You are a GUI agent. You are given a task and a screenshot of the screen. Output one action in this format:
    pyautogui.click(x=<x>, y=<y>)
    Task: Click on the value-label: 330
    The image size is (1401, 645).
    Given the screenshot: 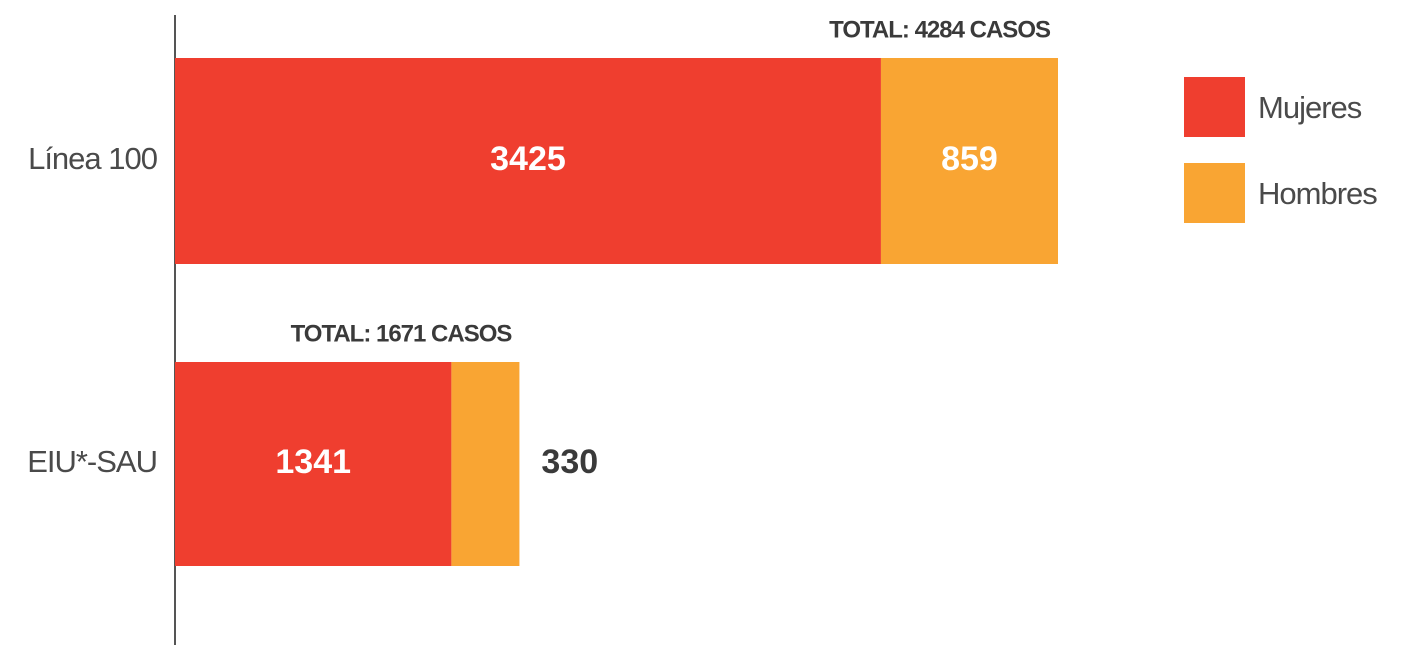 What is the action you would take?
    pyautogui.click(x=569, y=462)
    